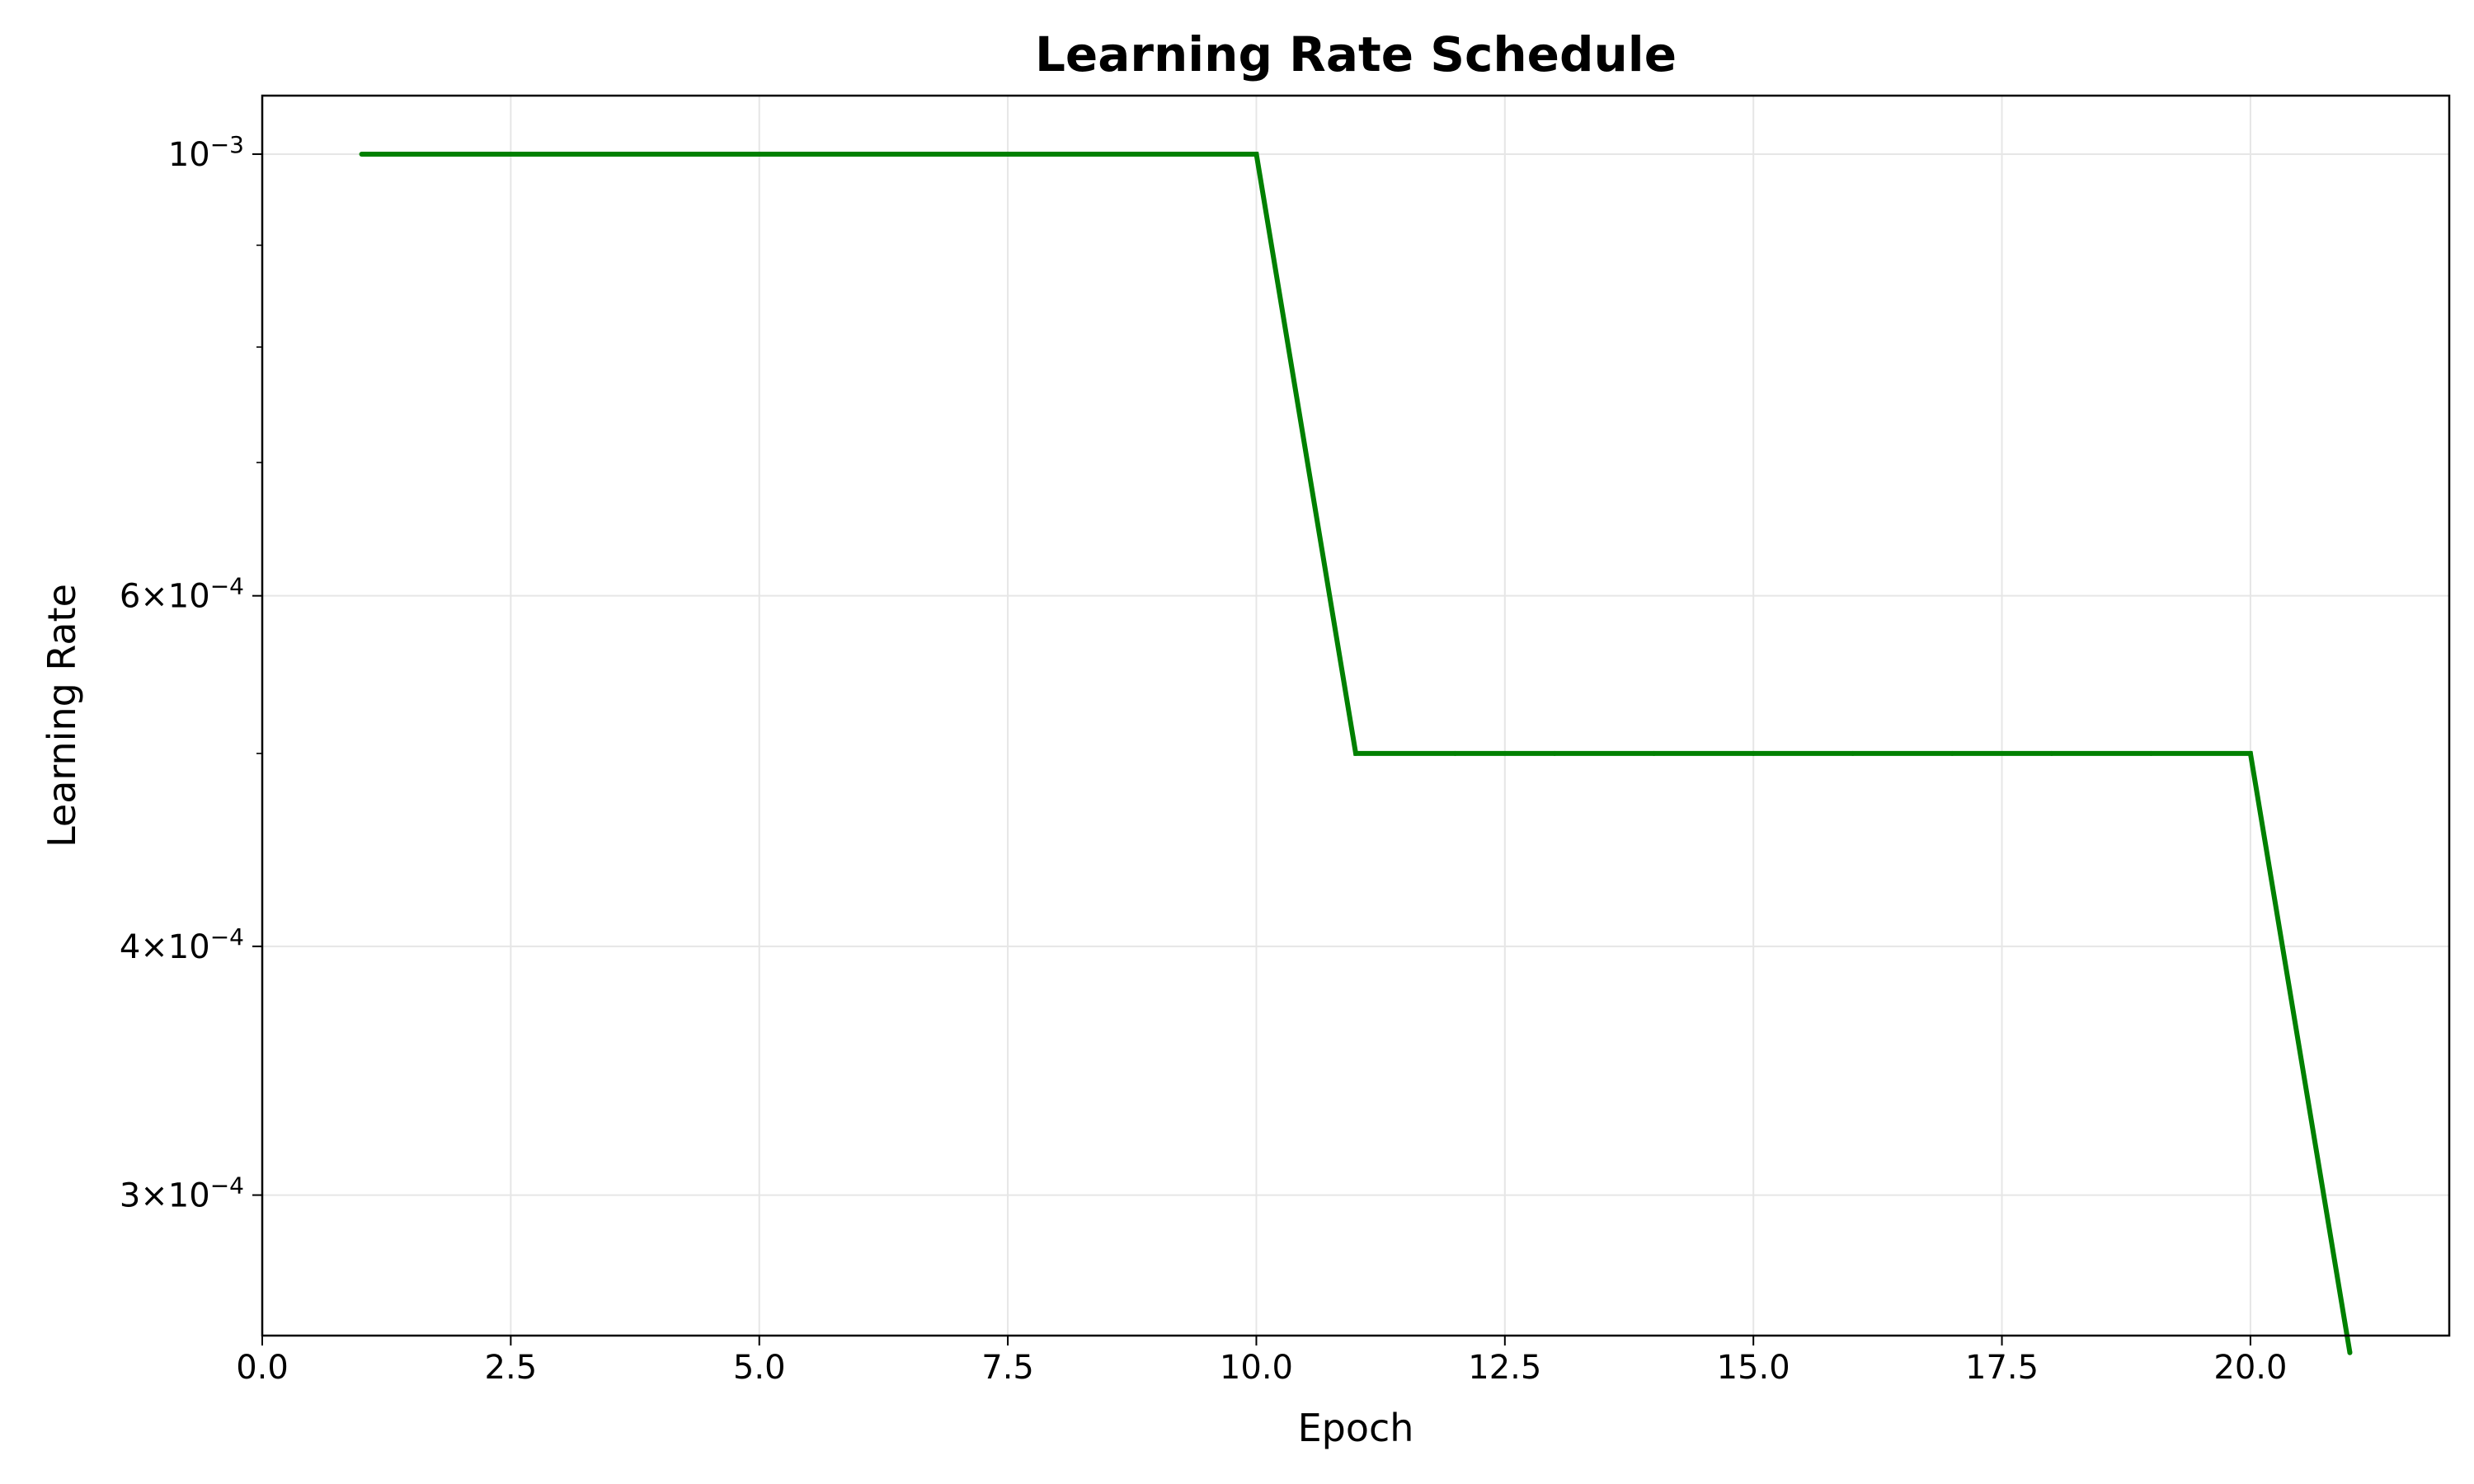 The height and width of the screenshot is (1484, 2474). I want to click on x-tick-label: 0.0, so click(262, 1368).